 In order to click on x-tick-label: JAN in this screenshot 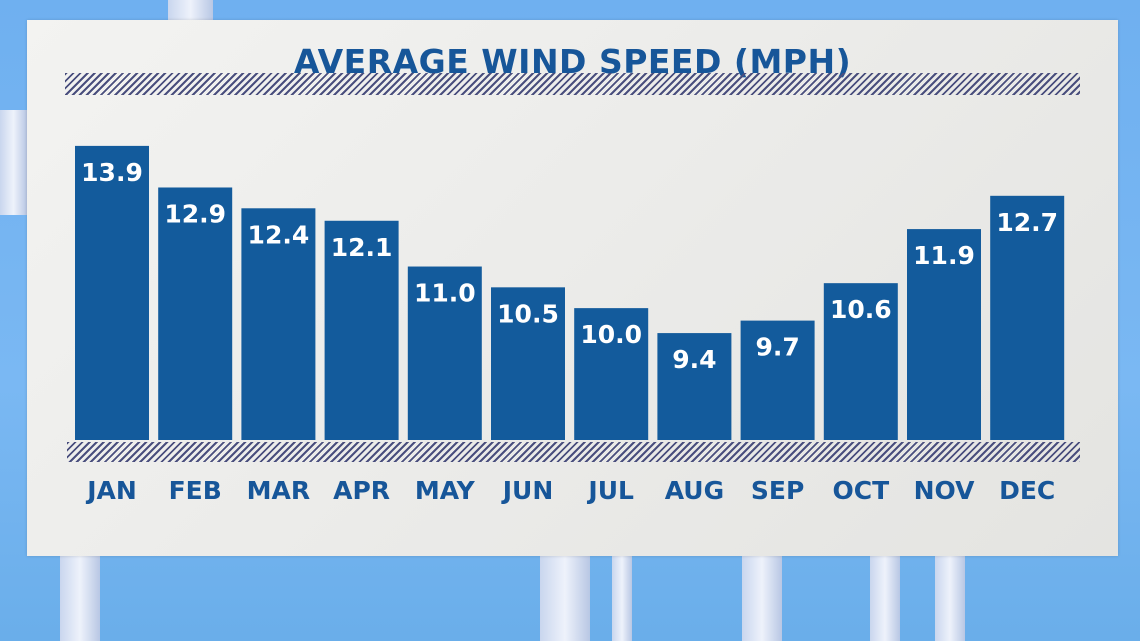, I will do `click(111, 490)`.